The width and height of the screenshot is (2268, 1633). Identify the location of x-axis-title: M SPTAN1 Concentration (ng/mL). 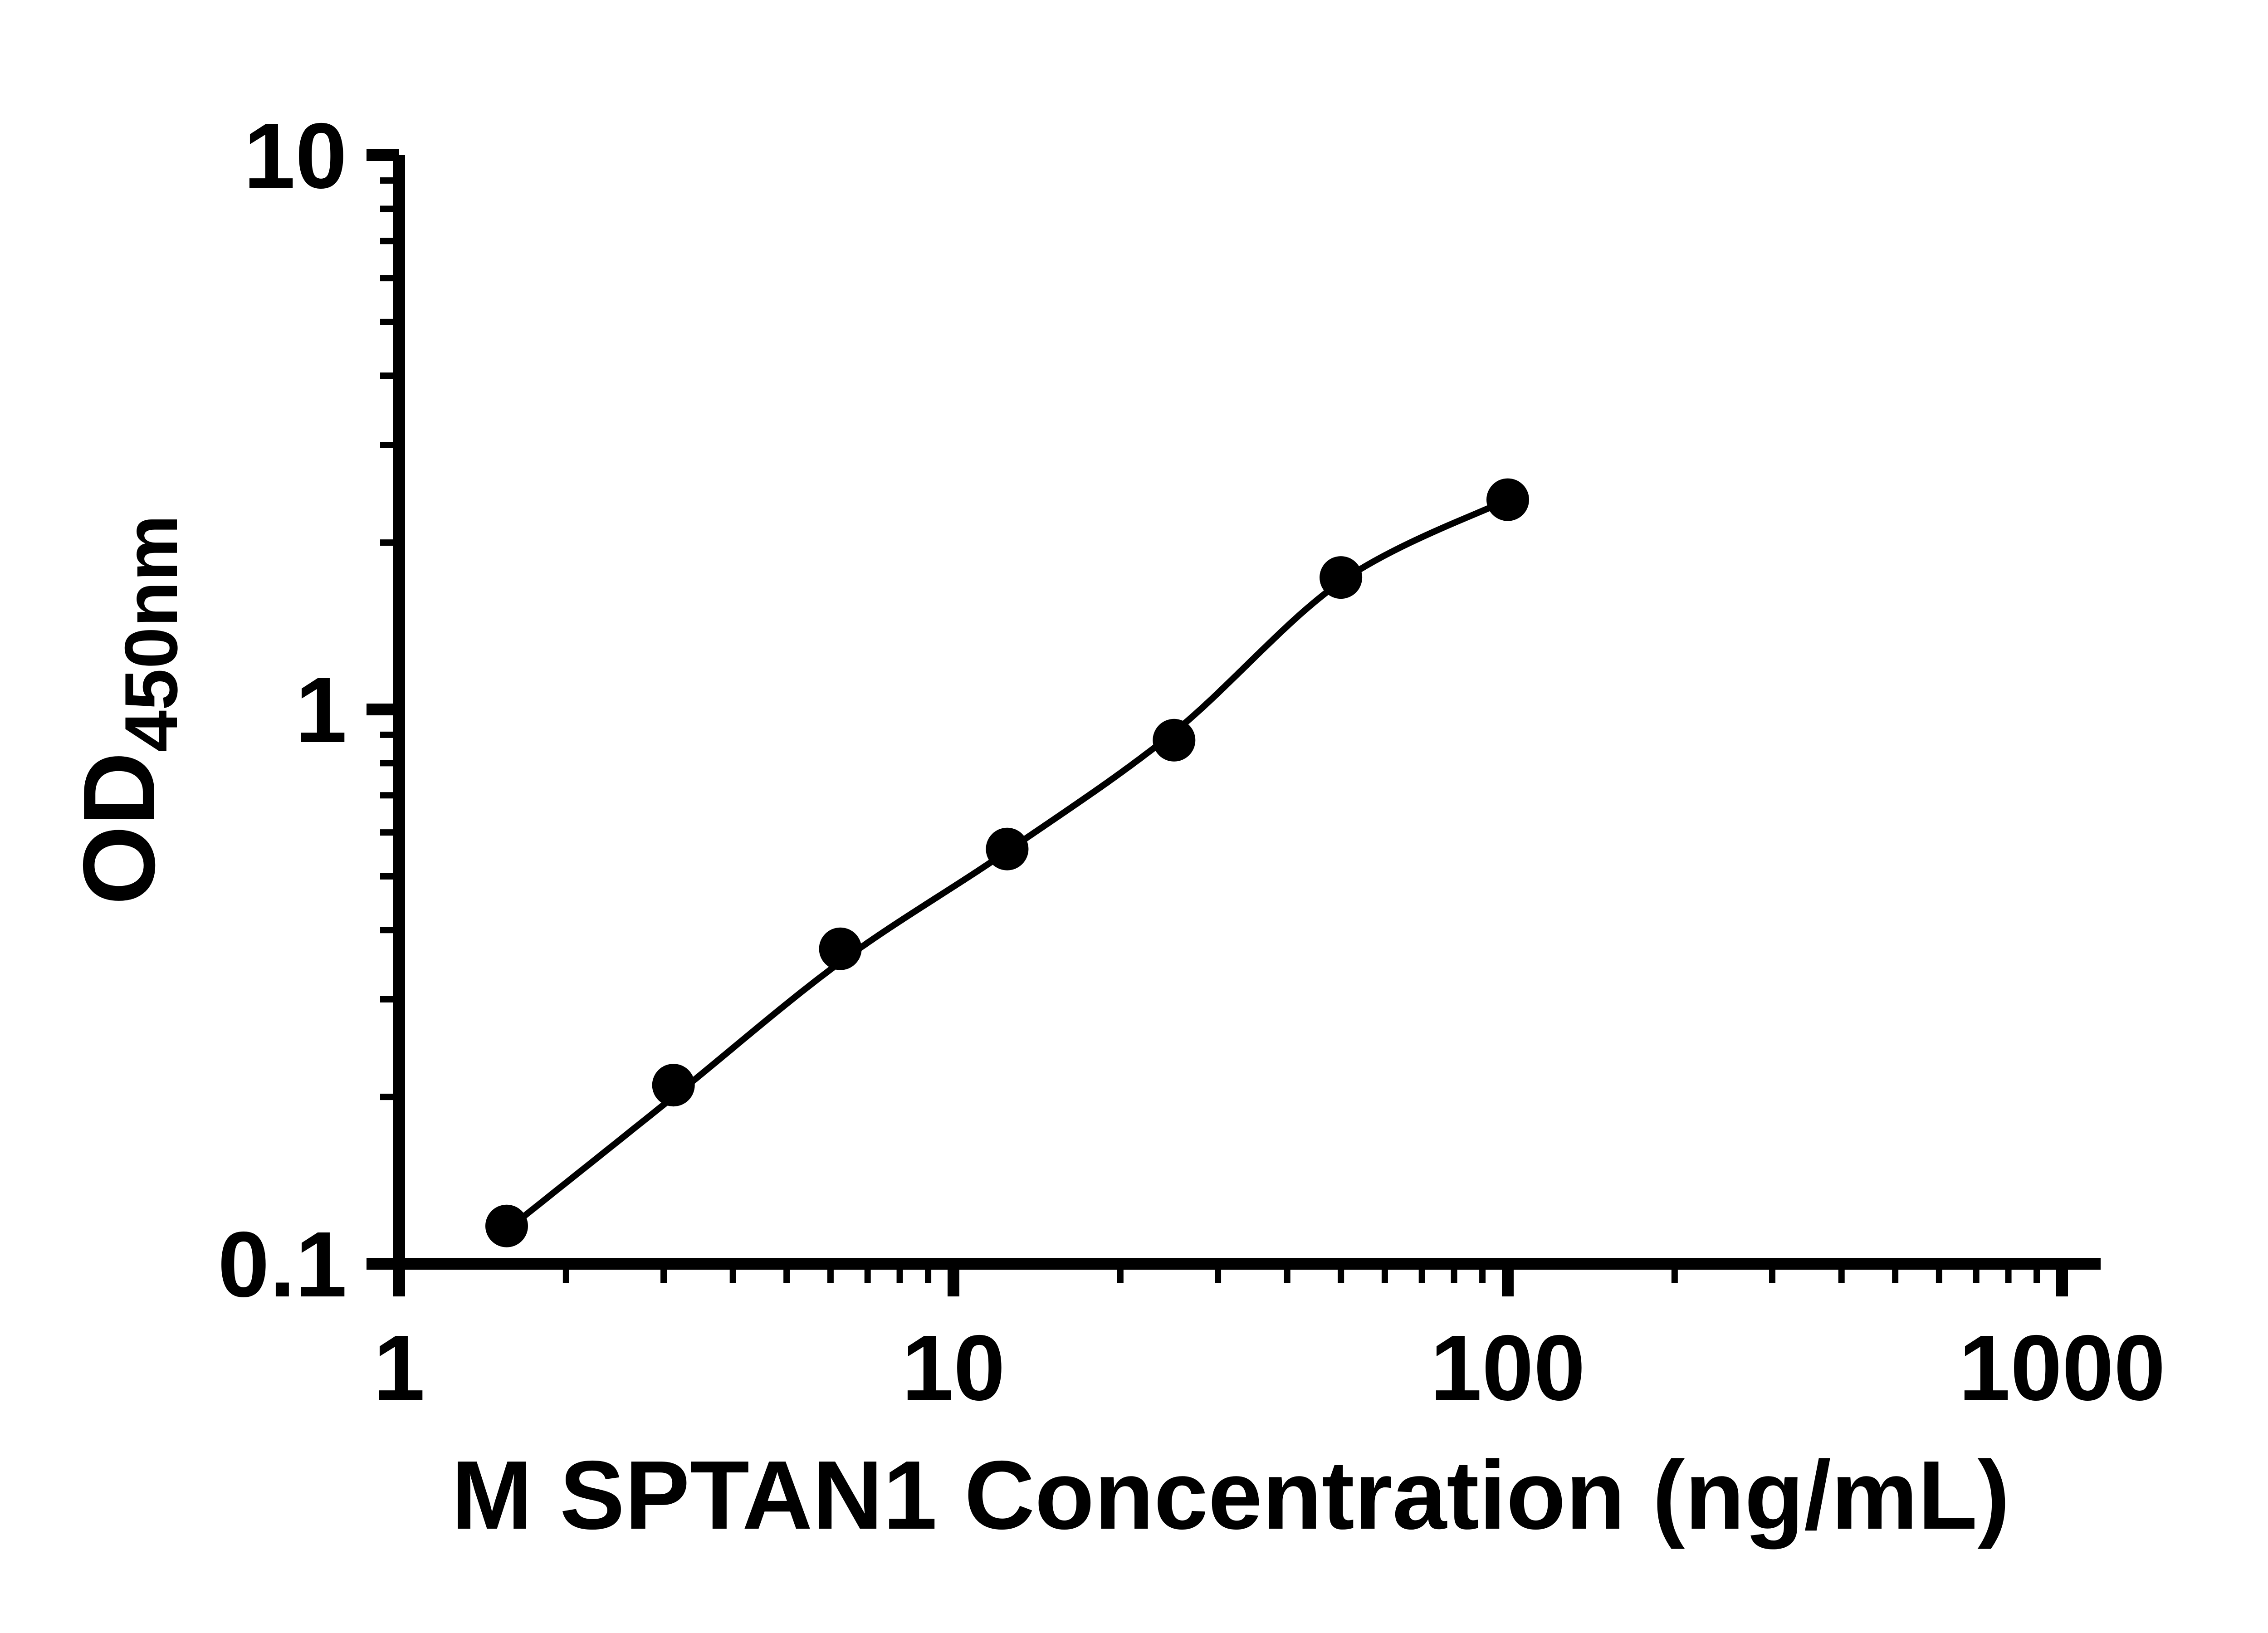
(1231, 1495).